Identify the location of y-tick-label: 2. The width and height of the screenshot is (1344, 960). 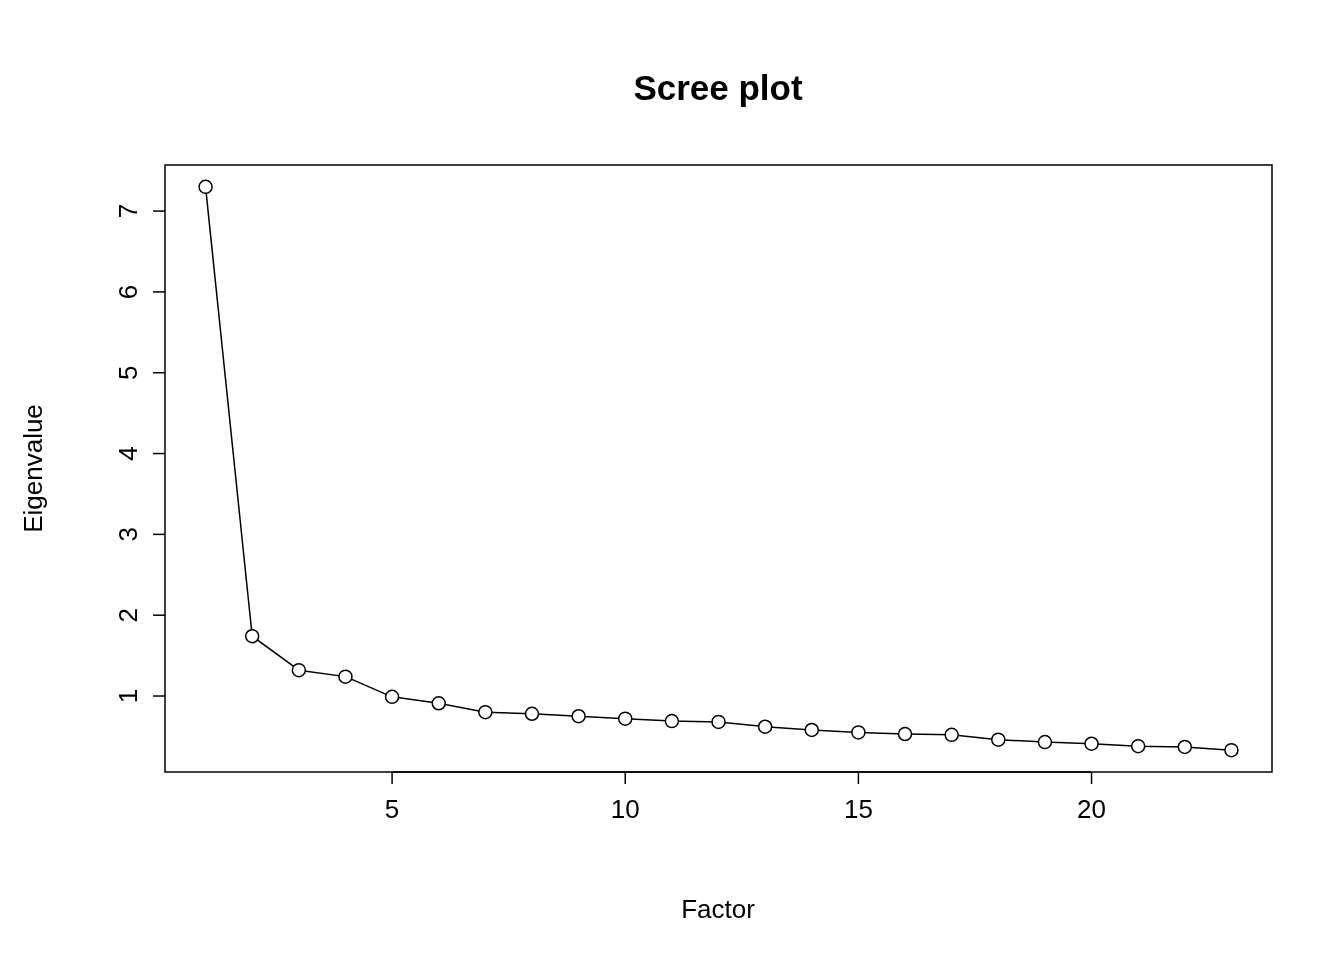
(128, 615).